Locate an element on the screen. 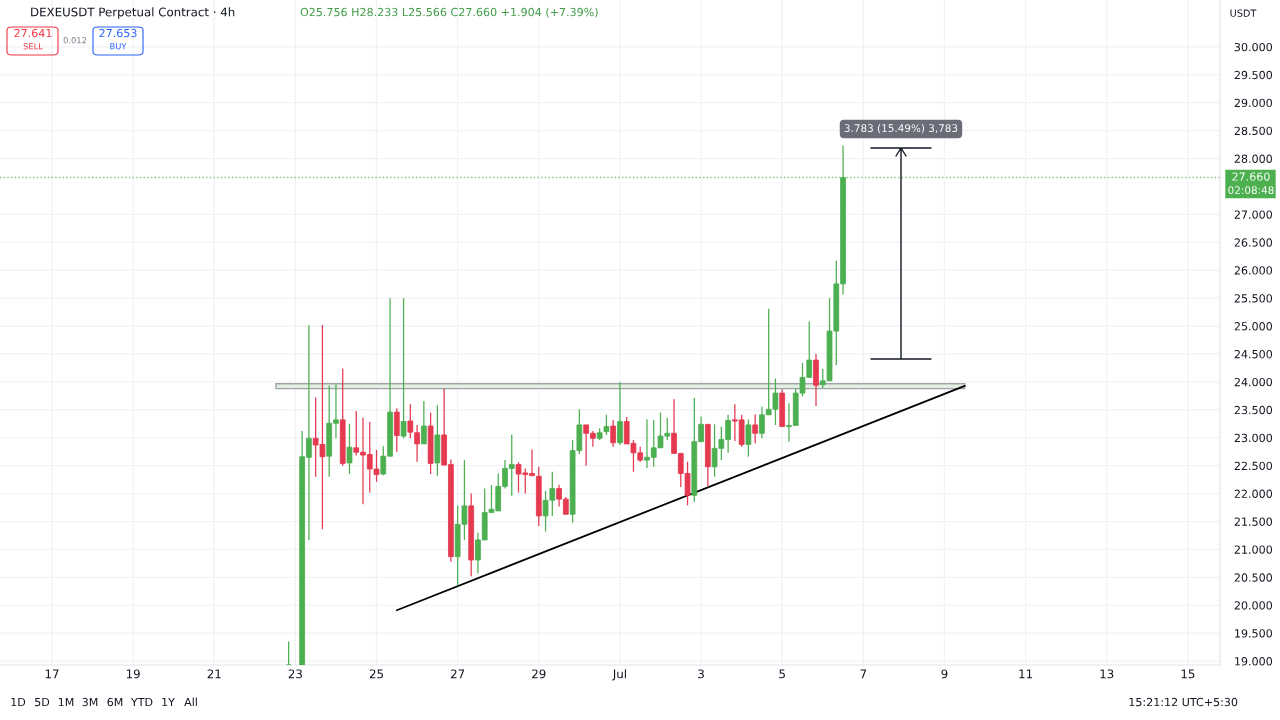 The image size is (1280, 720). annotation: 27.641 is located at coordinates (33, 33).